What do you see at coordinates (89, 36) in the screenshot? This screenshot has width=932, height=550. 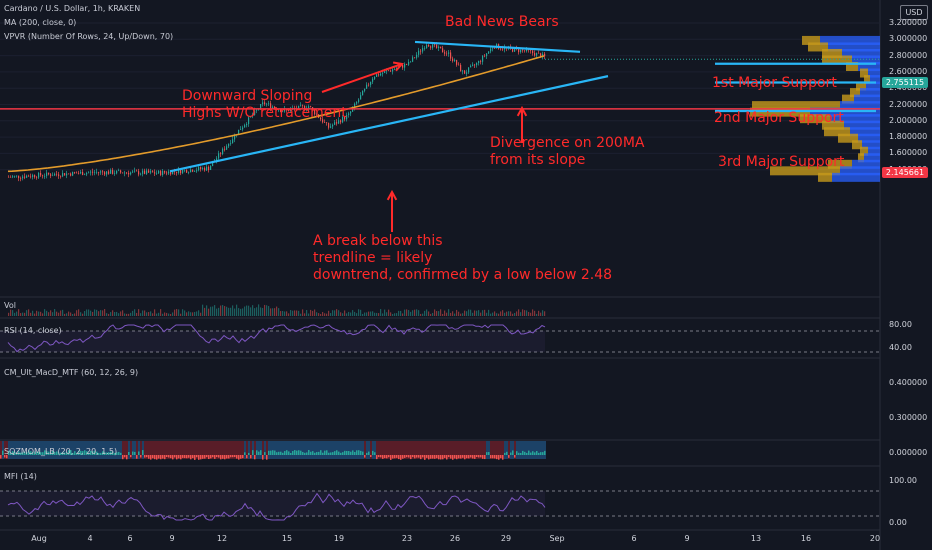 I see `vpvr-legend: VPVR (Number Of Rows, 24, Up/Down, 70)` at bounding box center [89, 36].